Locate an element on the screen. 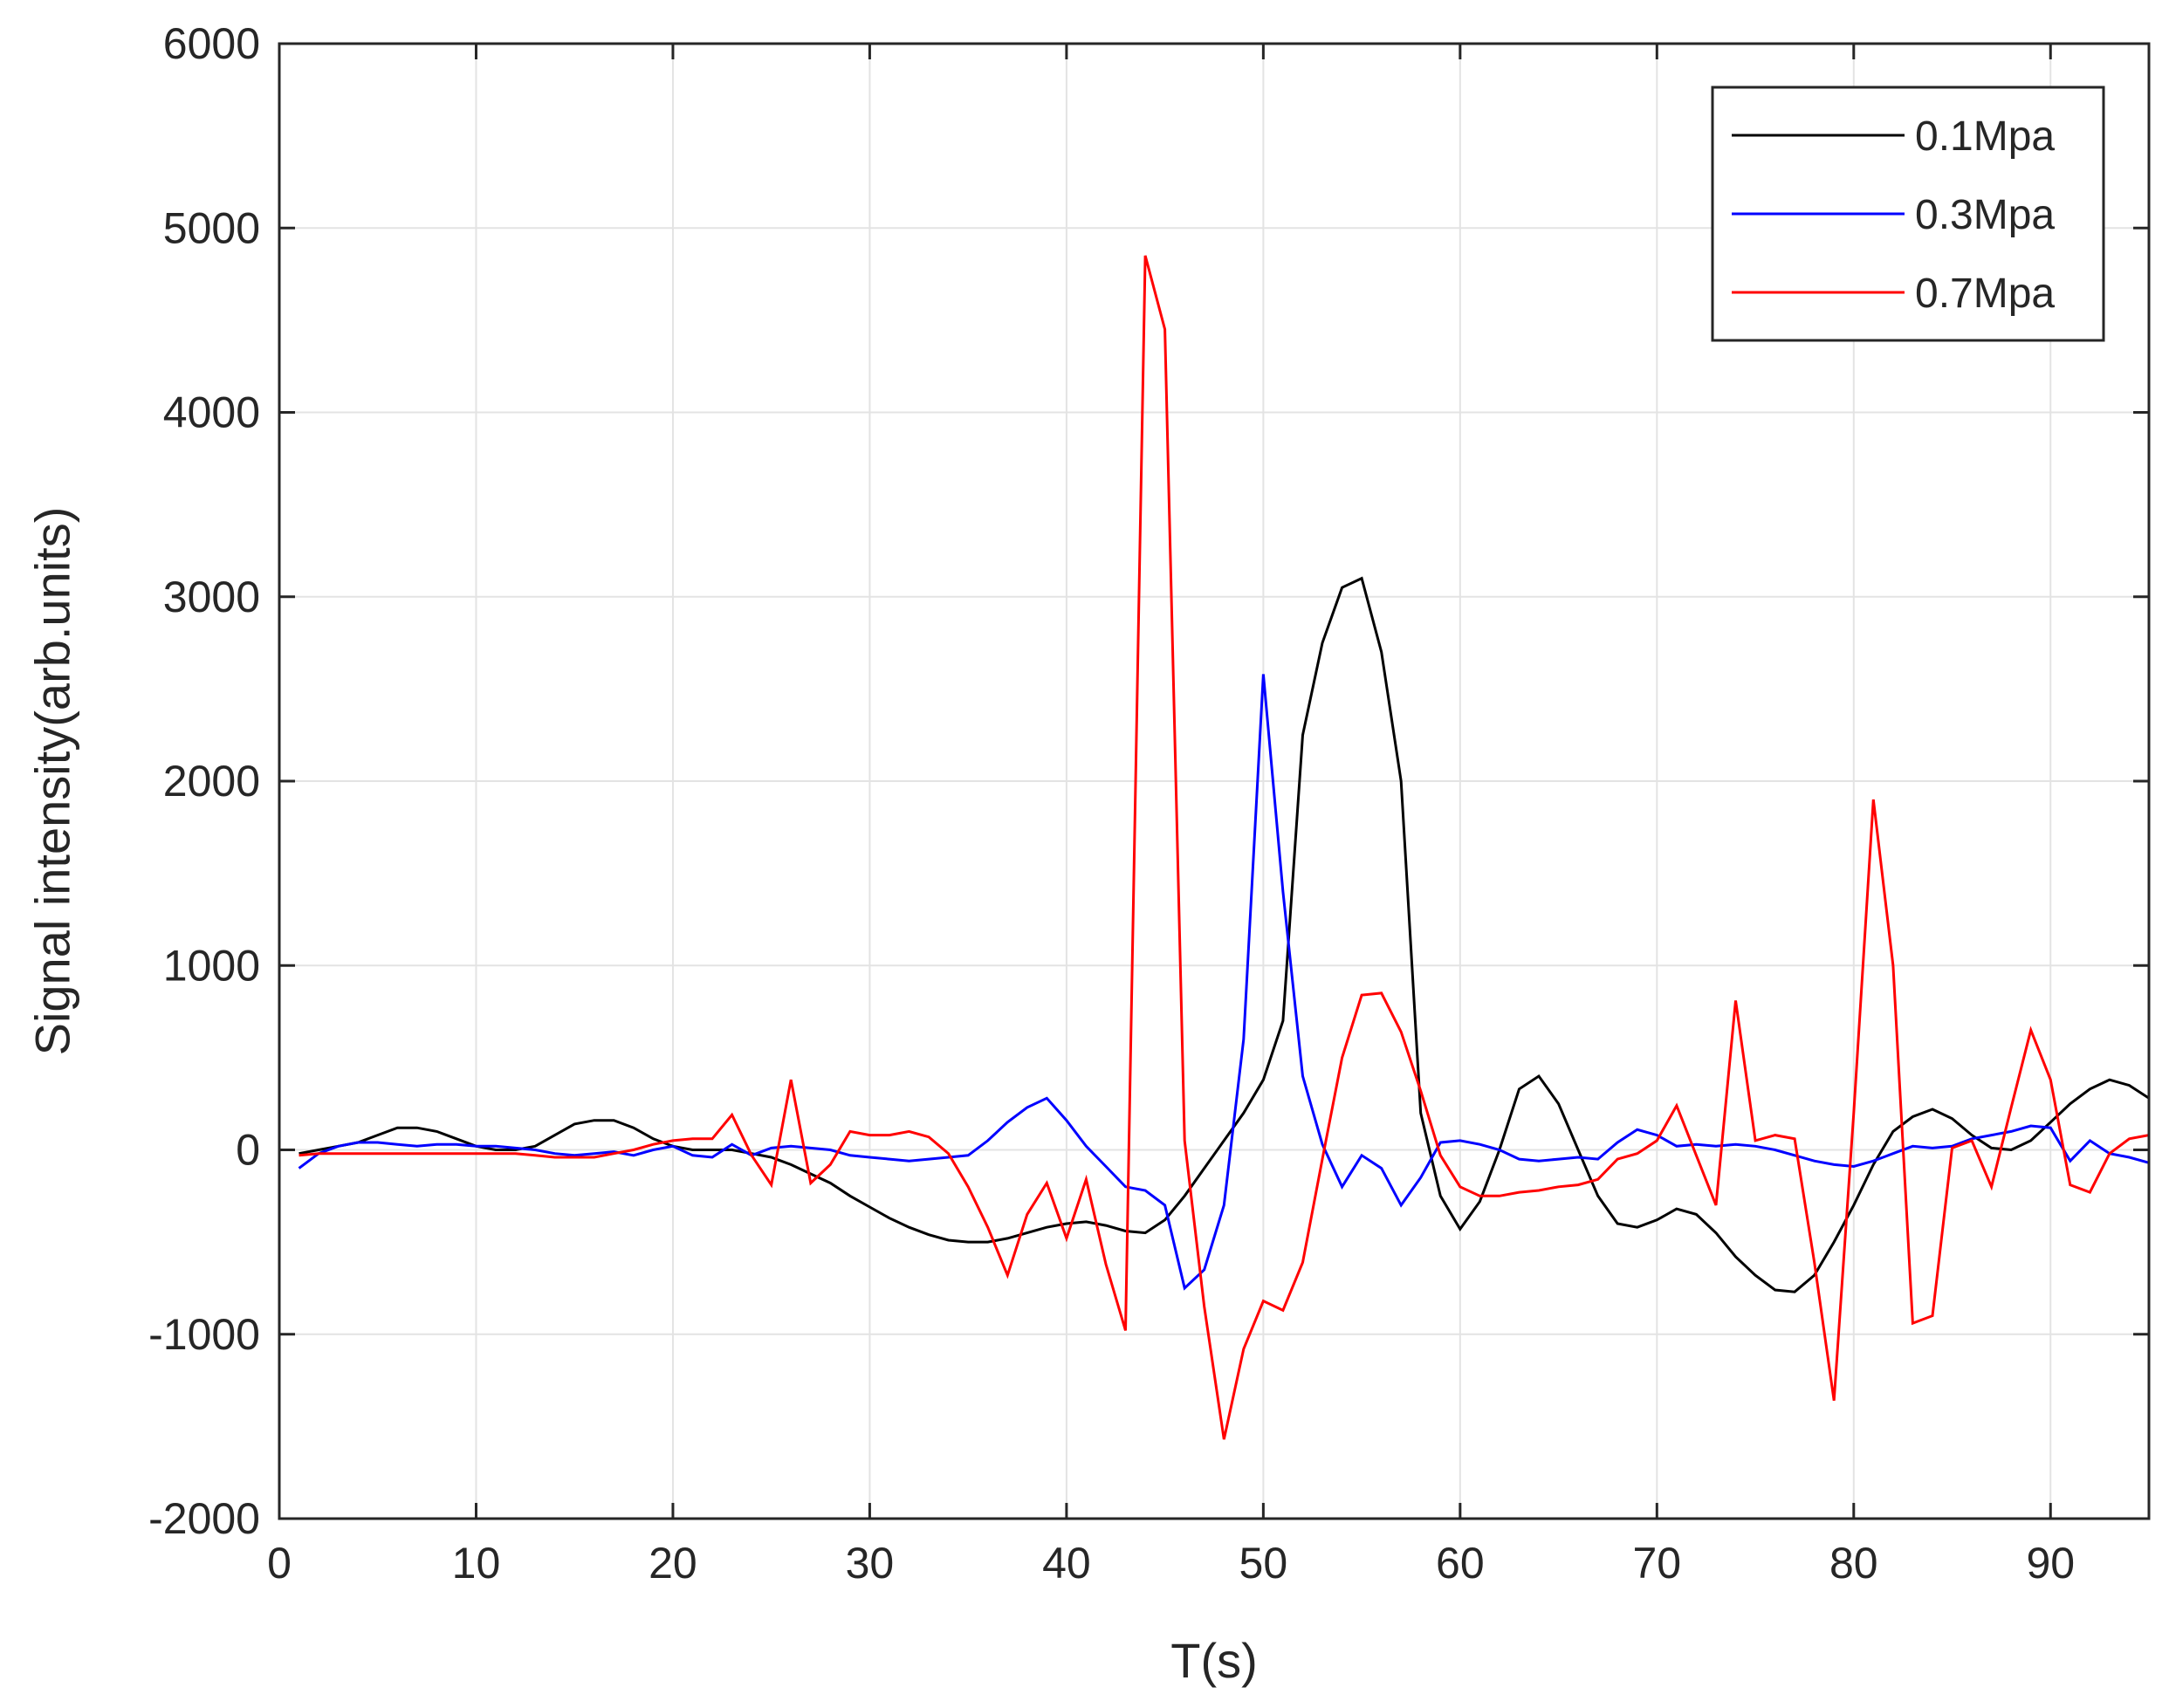 The image size is (2169, 1708). legend: 0.1Mpa 0.3Mpa 0.7Mpa is located at coordinates (1908, 214).